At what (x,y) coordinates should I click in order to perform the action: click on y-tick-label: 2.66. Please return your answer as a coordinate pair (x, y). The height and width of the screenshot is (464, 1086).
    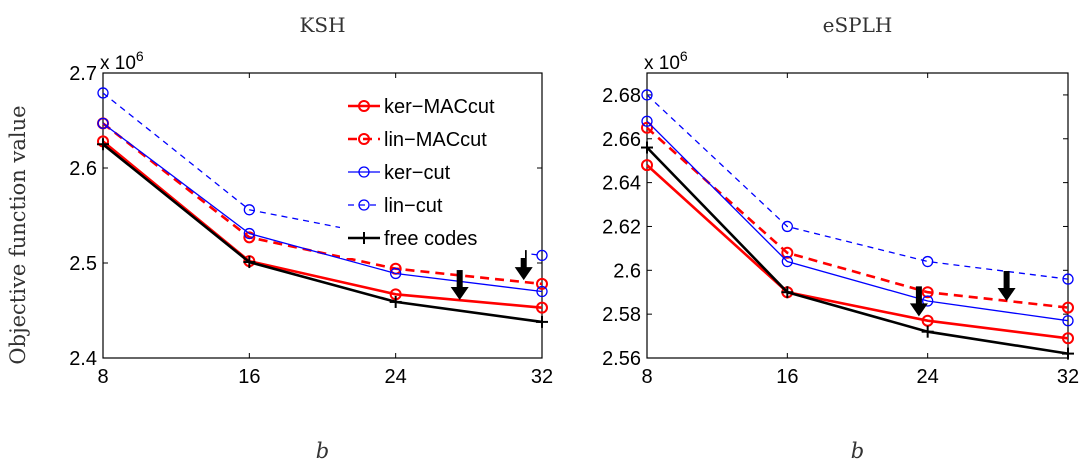
    Looking at the image, I should click on (621, 140).